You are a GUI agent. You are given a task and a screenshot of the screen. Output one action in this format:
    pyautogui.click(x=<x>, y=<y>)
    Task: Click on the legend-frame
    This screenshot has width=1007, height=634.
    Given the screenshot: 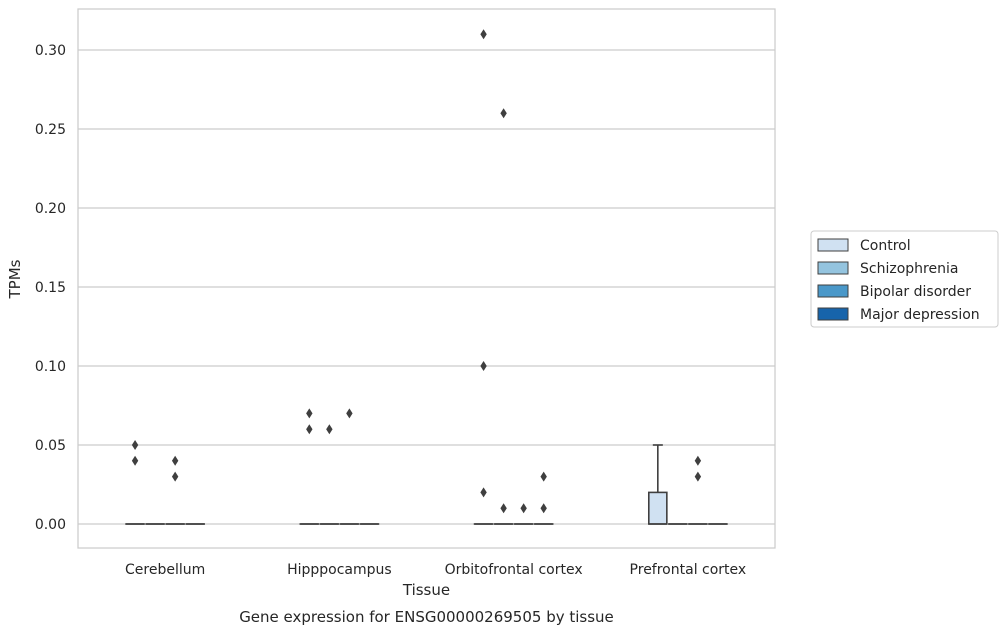 What is the action you would take?
    pyautogui.click(x=904, y=279)
    